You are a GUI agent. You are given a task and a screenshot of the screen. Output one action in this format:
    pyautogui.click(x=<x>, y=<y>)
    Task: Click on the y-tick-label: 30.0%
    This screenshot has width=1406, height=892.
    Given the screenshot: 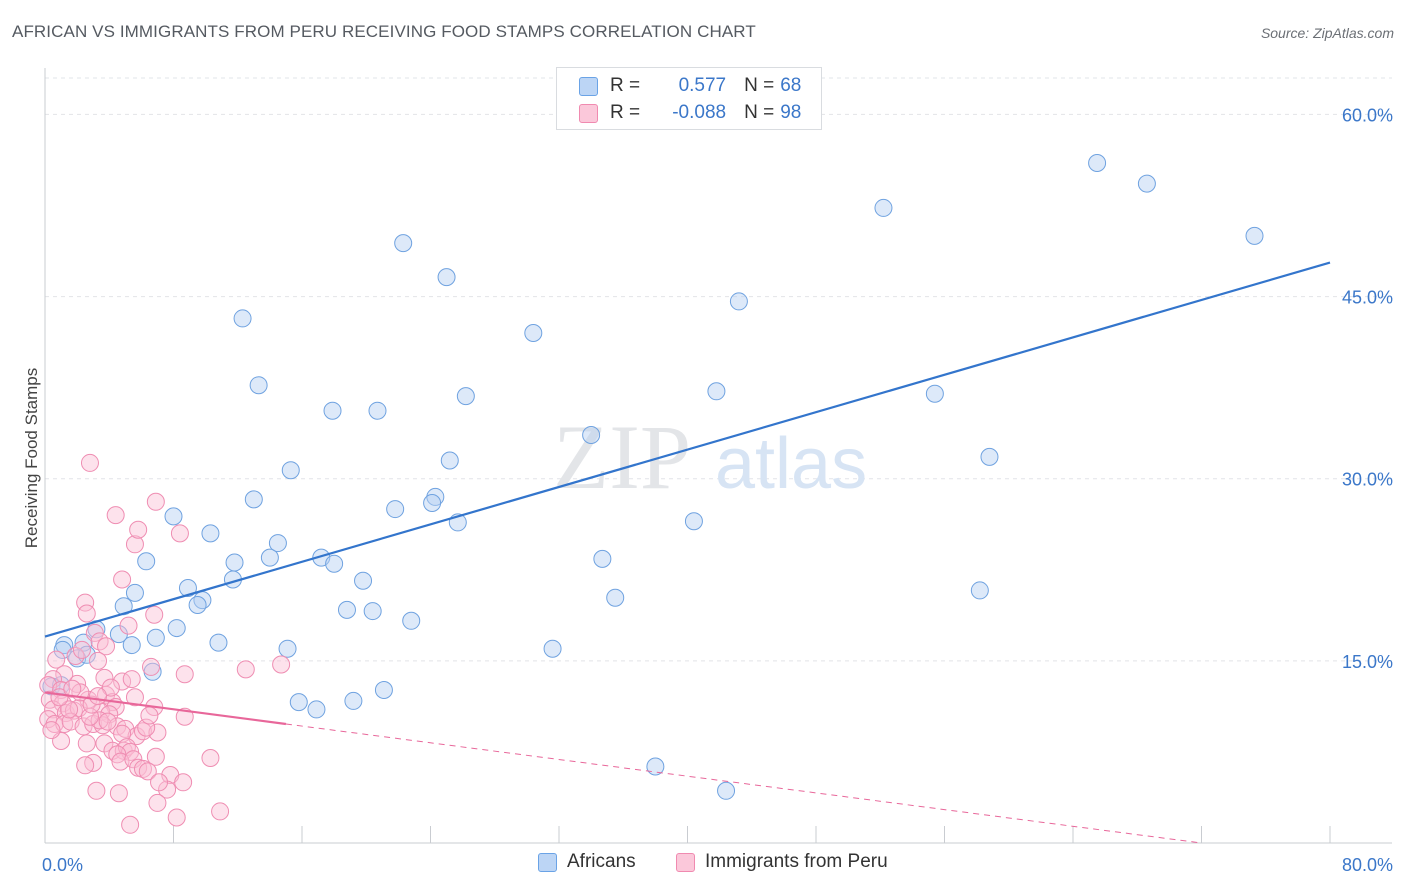 What is the action you would take?
    pyautogui.click(x=1367, y=480)
    